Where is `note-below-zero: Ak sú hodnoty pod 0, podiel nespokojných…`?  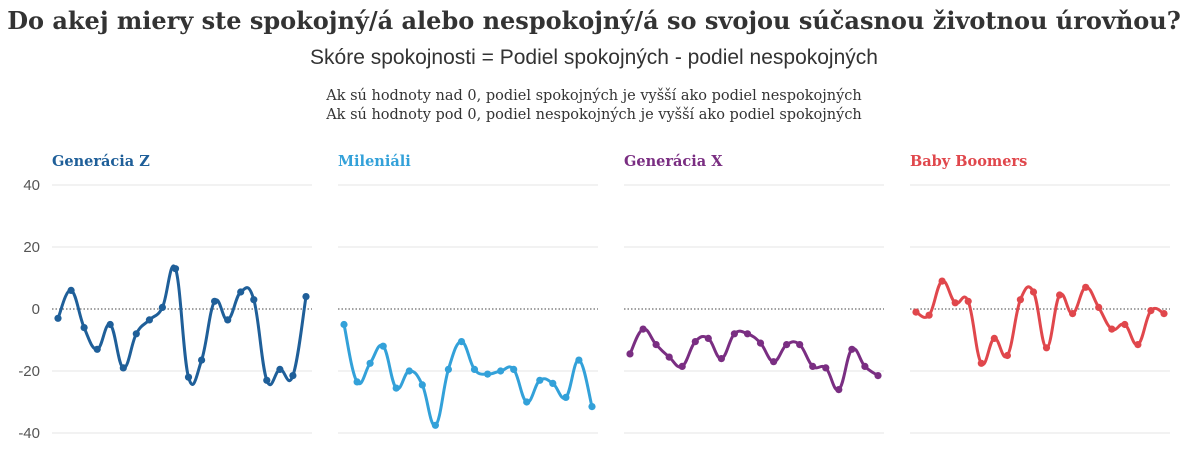
note-below-zero: Ak sú hodnoty pod 0, podiel nespokojných… is located at coordinates (594, 115).